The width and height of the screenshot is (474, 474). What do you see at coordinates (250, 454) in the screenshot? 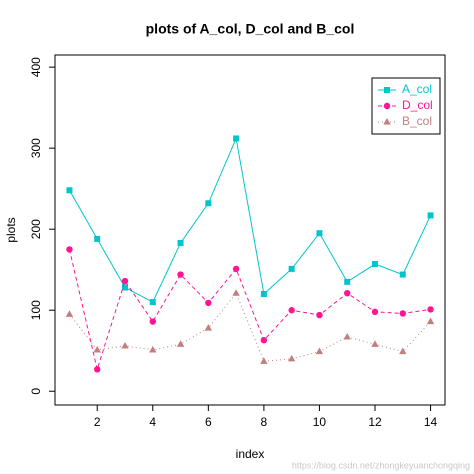
I see `x-axis-label: index` at bounding box center [250, 454].